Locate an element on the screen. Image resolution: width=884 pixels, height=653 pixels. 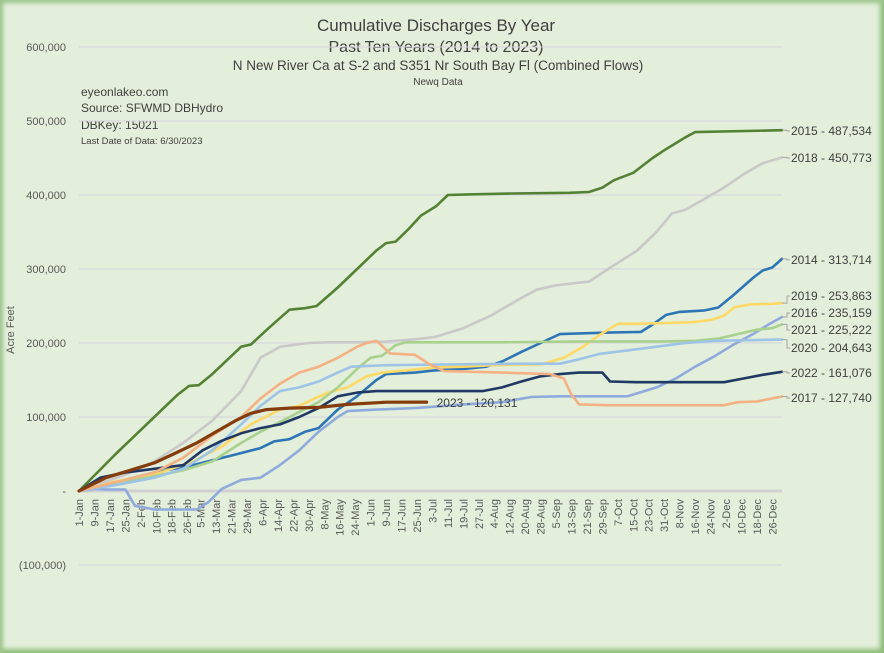
data-label-2021: 2021 - 225,222 is located at coordinates (831, 330).